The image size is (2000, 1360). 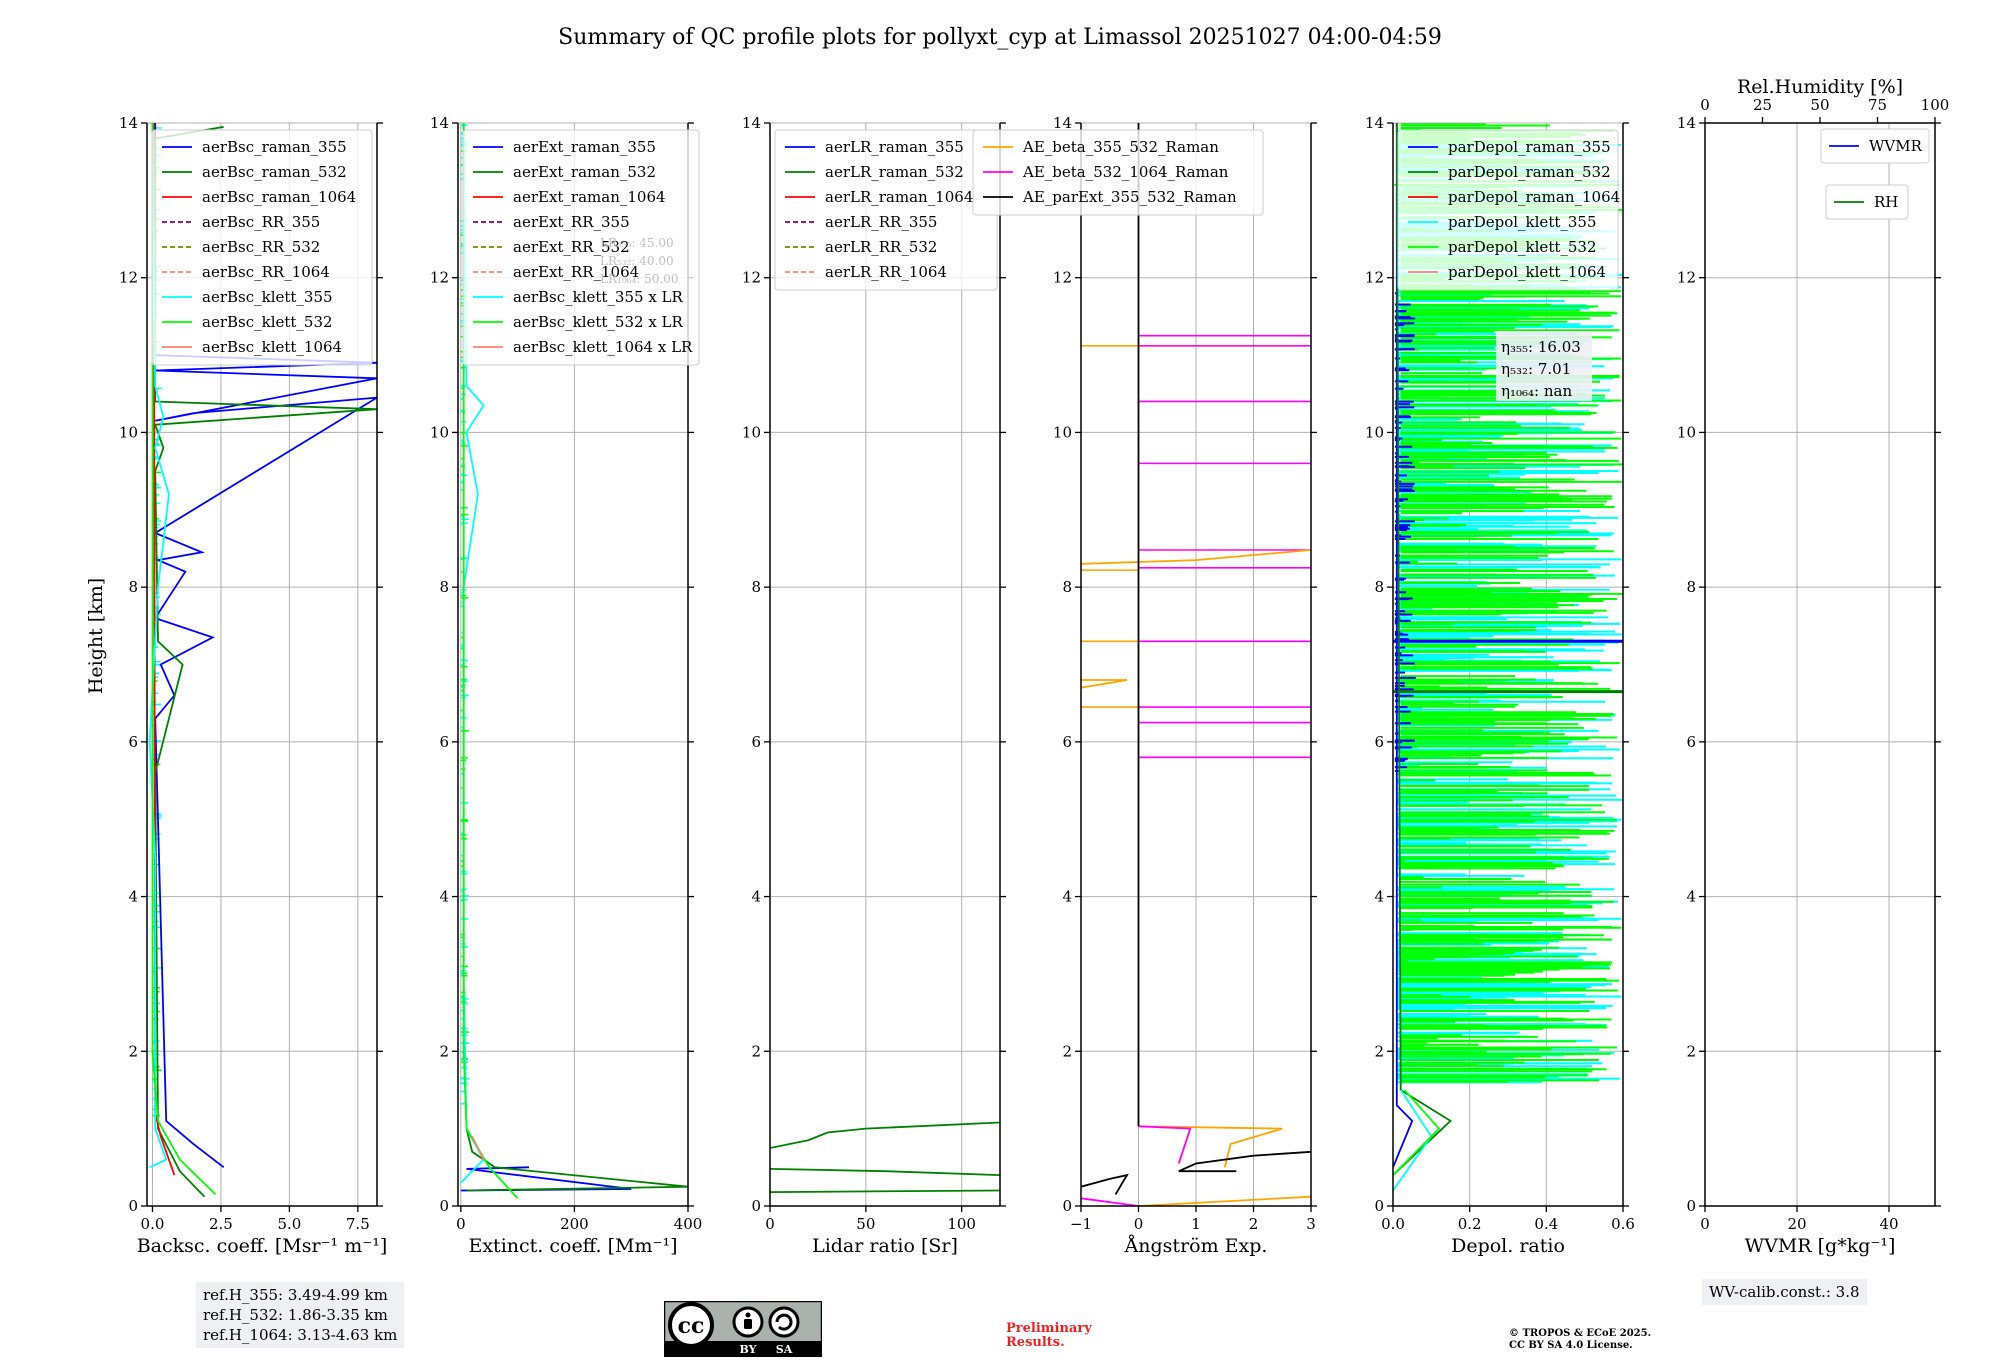 What do you see at coordinates (1224, 1200) in the screenshot?
I see `series-AE_beta_355_532_Raman` at bounding box center [1224, 1200].